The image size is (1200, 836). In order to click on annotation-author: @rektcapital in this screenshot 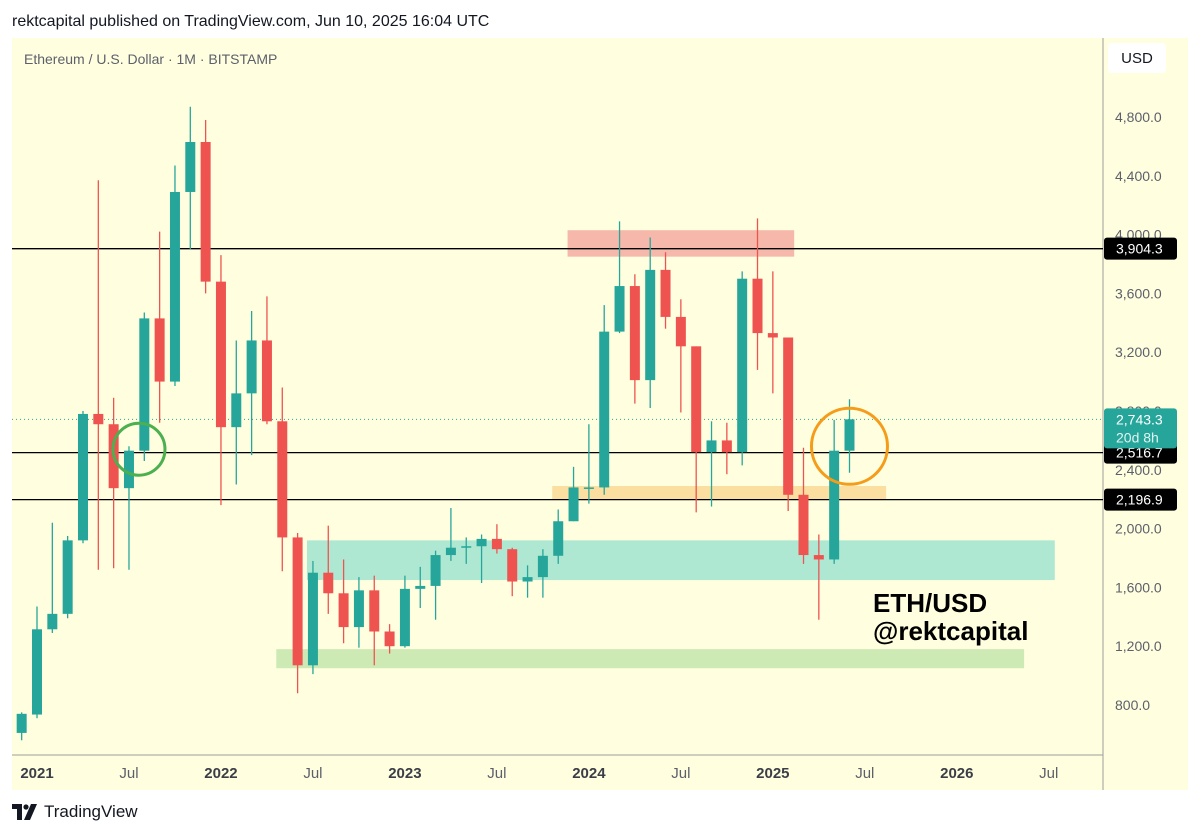, I will do `click(950, 631)`.